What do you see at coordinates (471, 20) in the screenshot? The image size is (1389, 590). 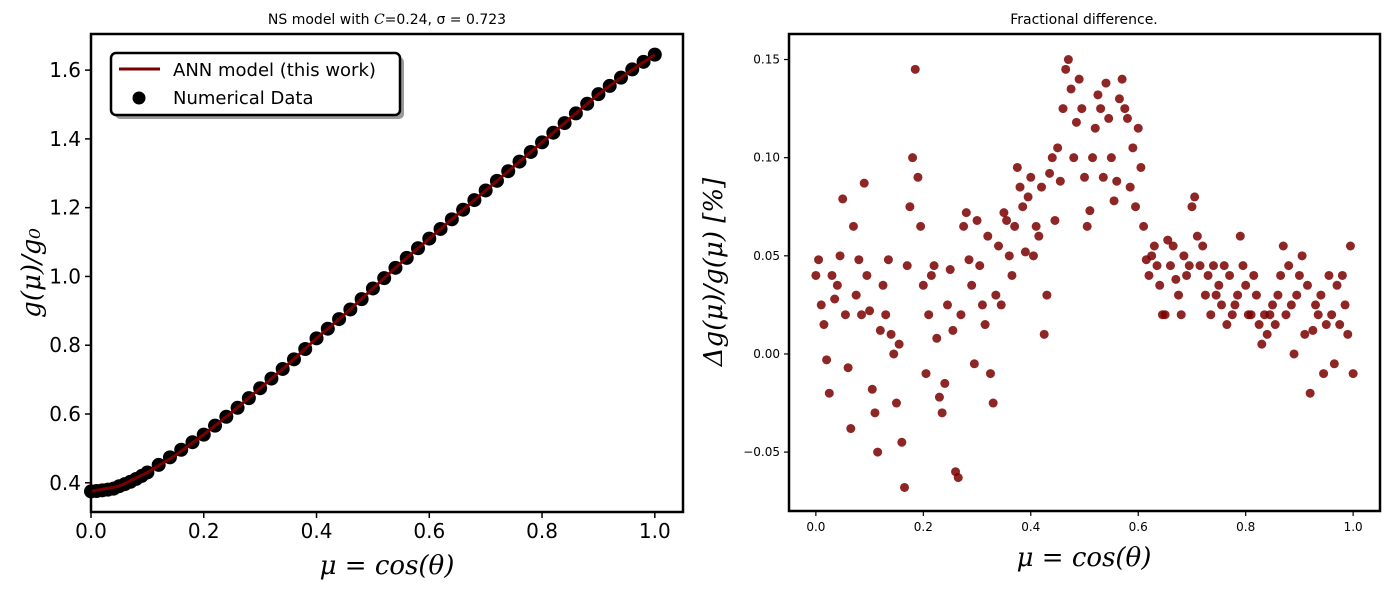 I see `left-title-sigma: σ = 0.723` at bounding box center [471, 20].